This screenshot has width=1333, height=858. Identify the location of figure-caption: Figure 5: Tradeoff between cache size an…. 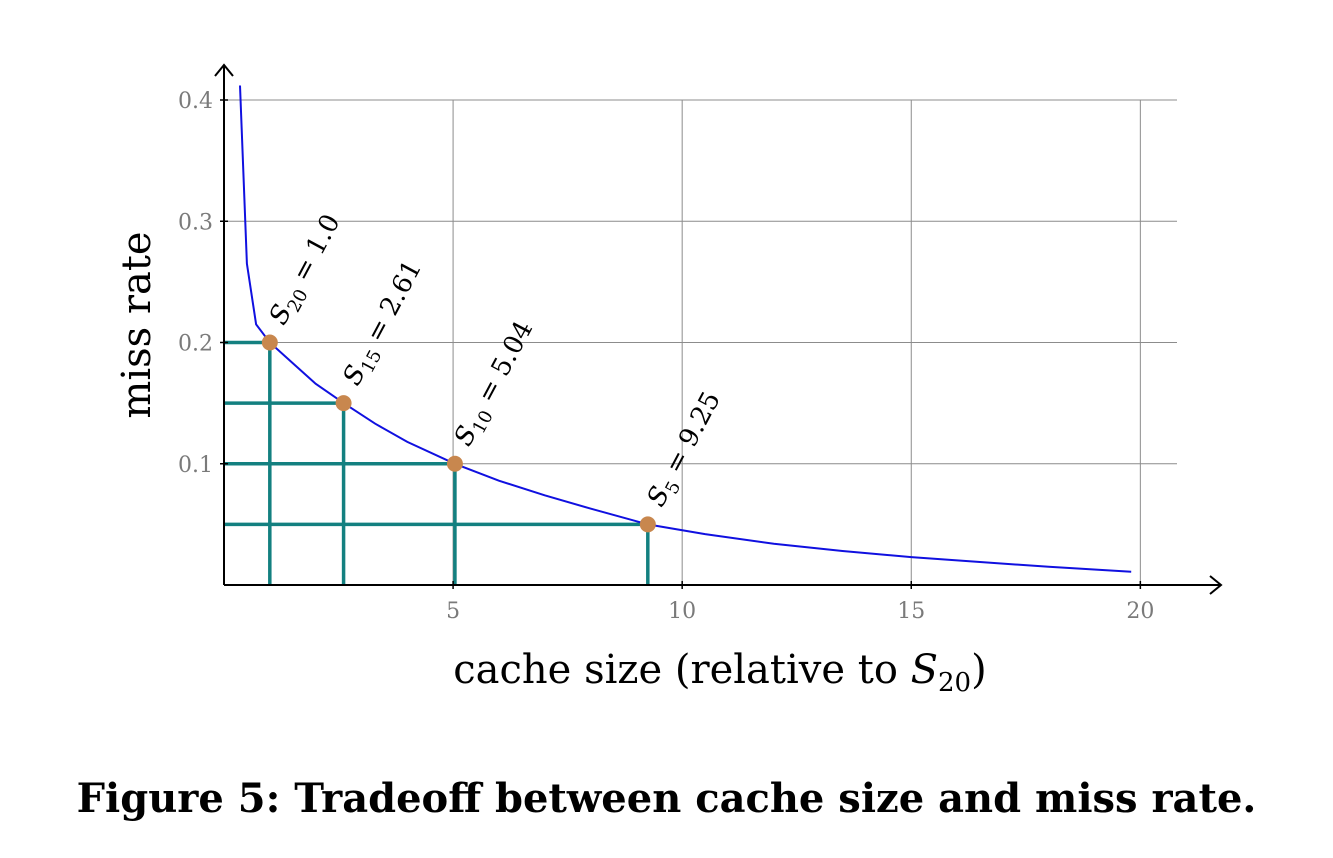
(666, 798).